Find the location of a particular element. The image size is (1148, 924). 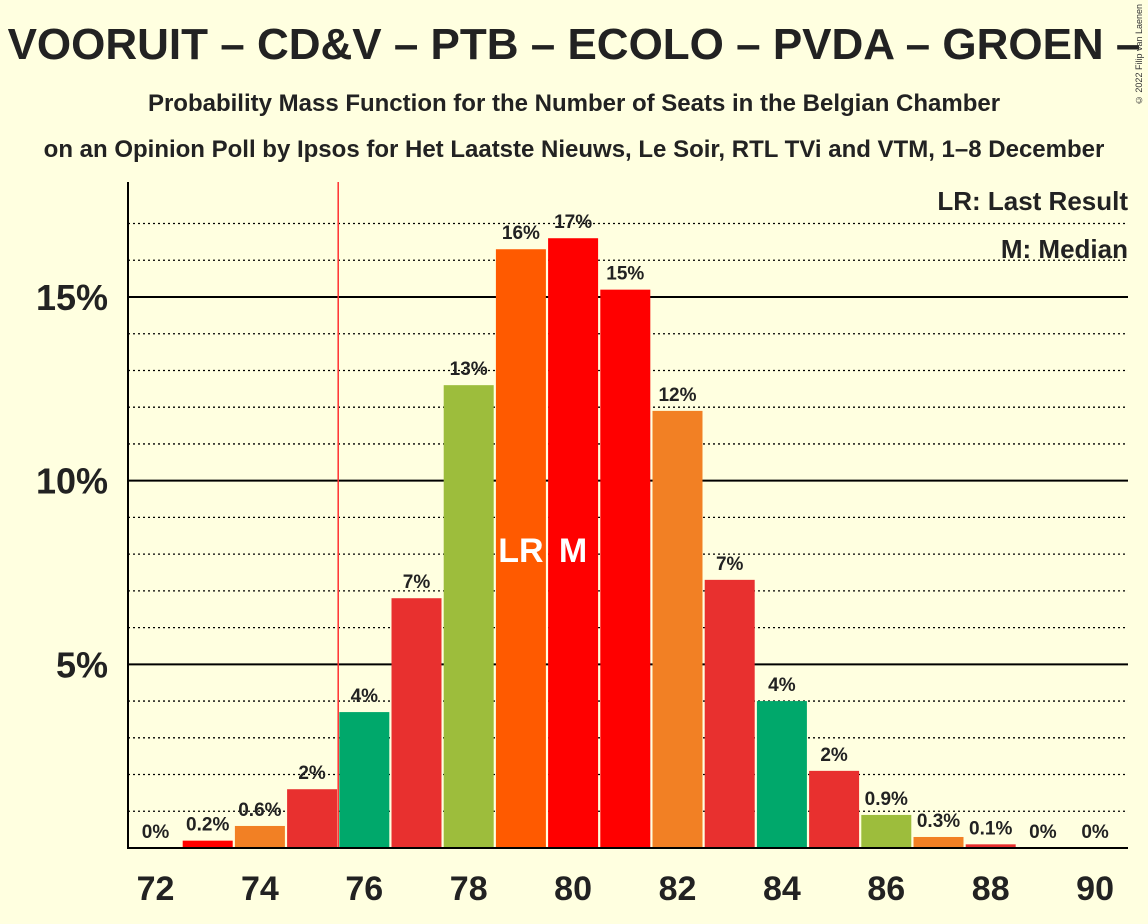

bar-label-81: 15% is located at coordinates (625, 274).